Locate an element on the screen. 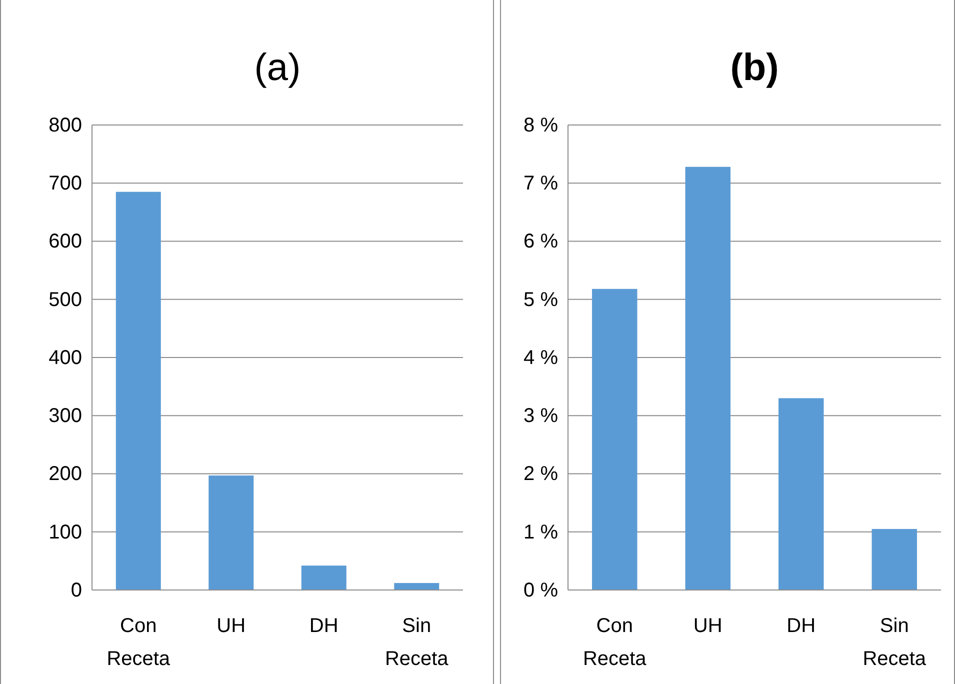  chart-title: (a) is located at coordinates (277, 68).